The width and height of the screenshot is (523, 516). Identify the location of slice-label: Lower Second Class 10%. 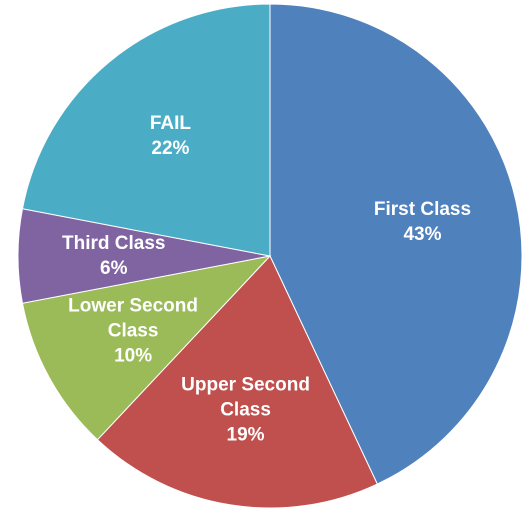
(133, 331).